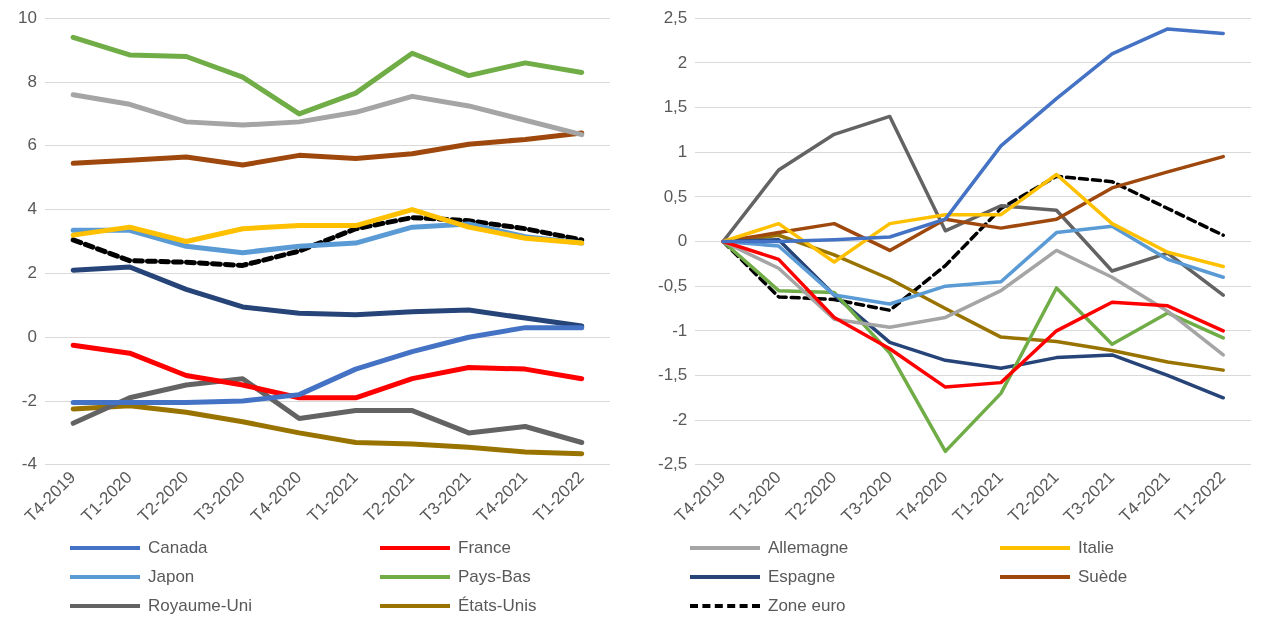  I want to click on legend-label: Suède, so click(1103, 576).